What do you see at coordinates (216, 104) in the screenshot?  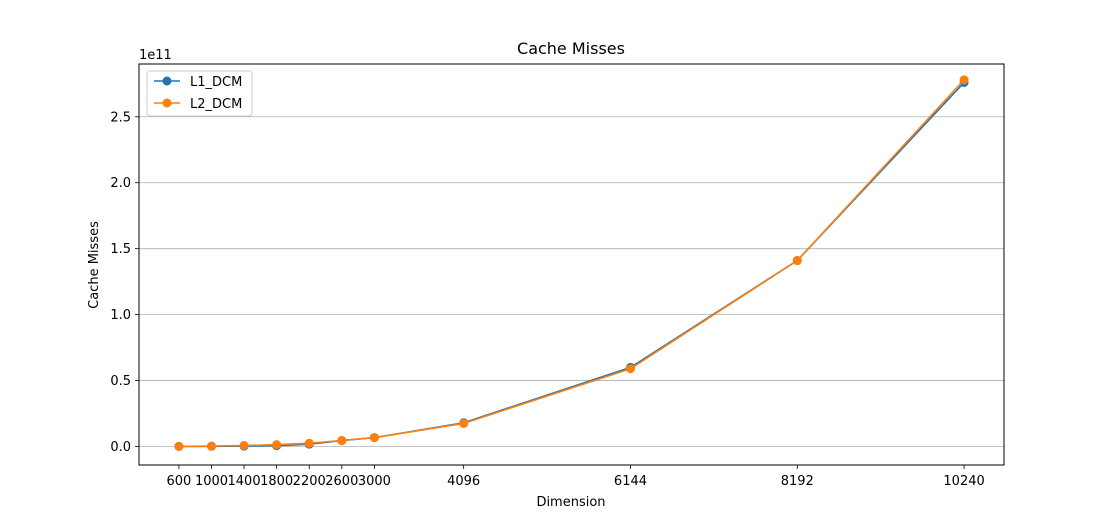 I see `legend-label: L2_DCM` at bounding box center [216, 104].